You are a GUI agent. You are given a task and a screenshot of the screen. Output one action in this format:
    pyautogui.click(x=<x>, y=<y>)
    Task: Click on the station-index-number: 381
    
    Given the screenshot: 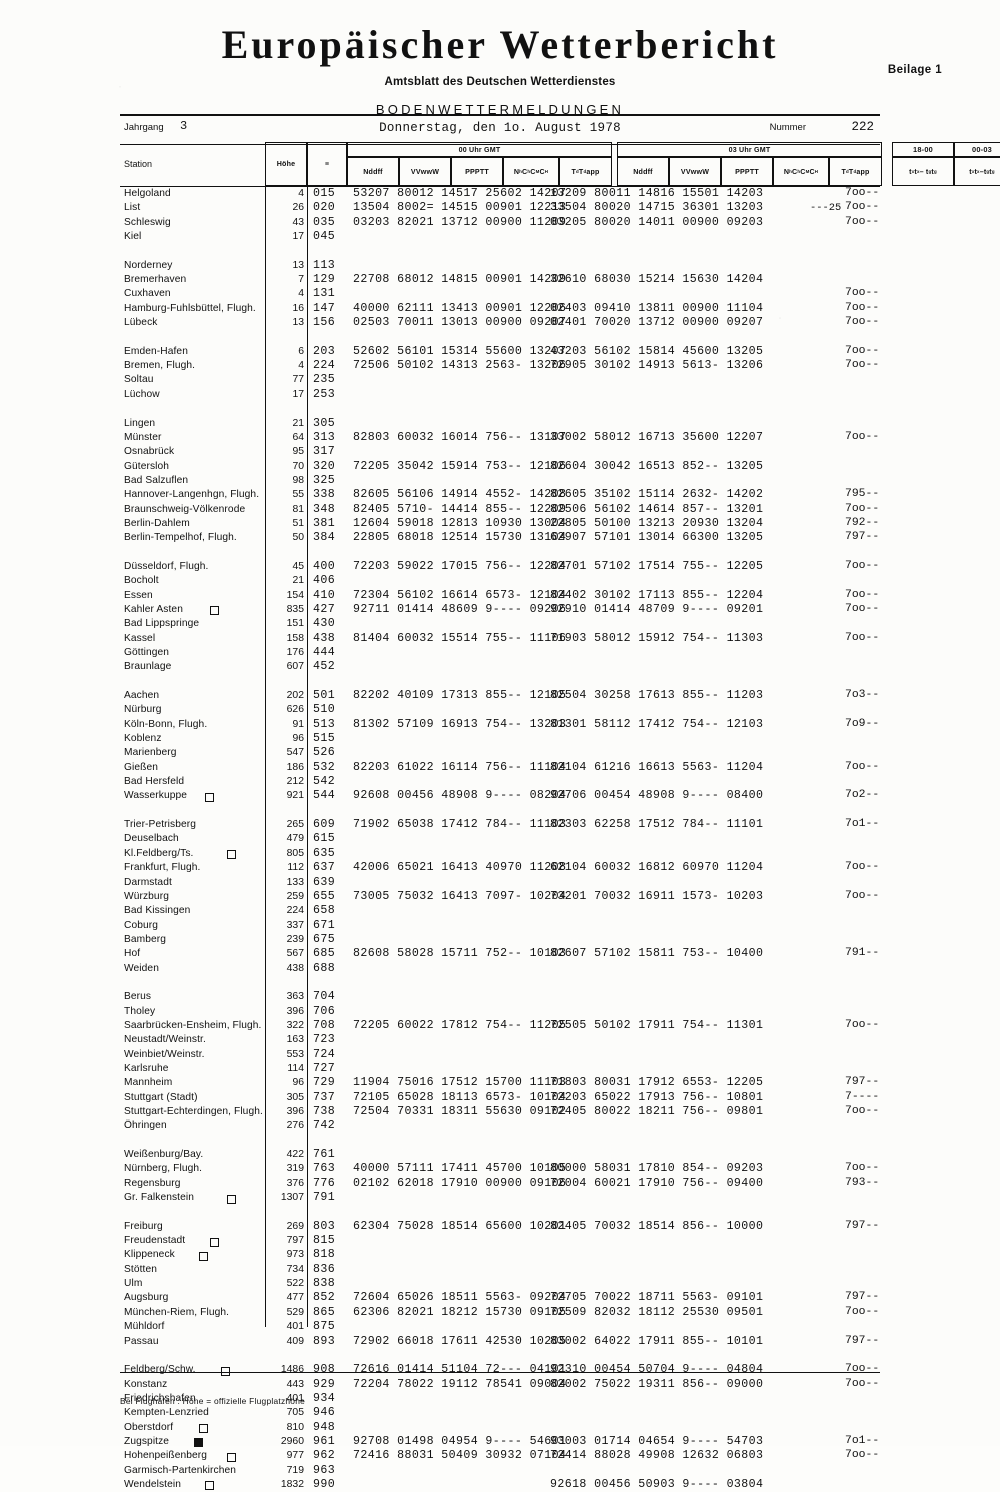 What is the action you would take?
    pyautogui.click(x=324, y=523)
    